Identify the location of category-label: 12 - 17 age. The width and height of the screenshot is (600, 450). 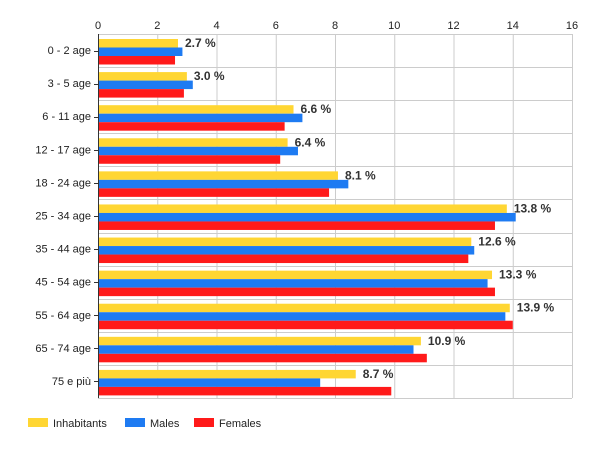
(63, 150).